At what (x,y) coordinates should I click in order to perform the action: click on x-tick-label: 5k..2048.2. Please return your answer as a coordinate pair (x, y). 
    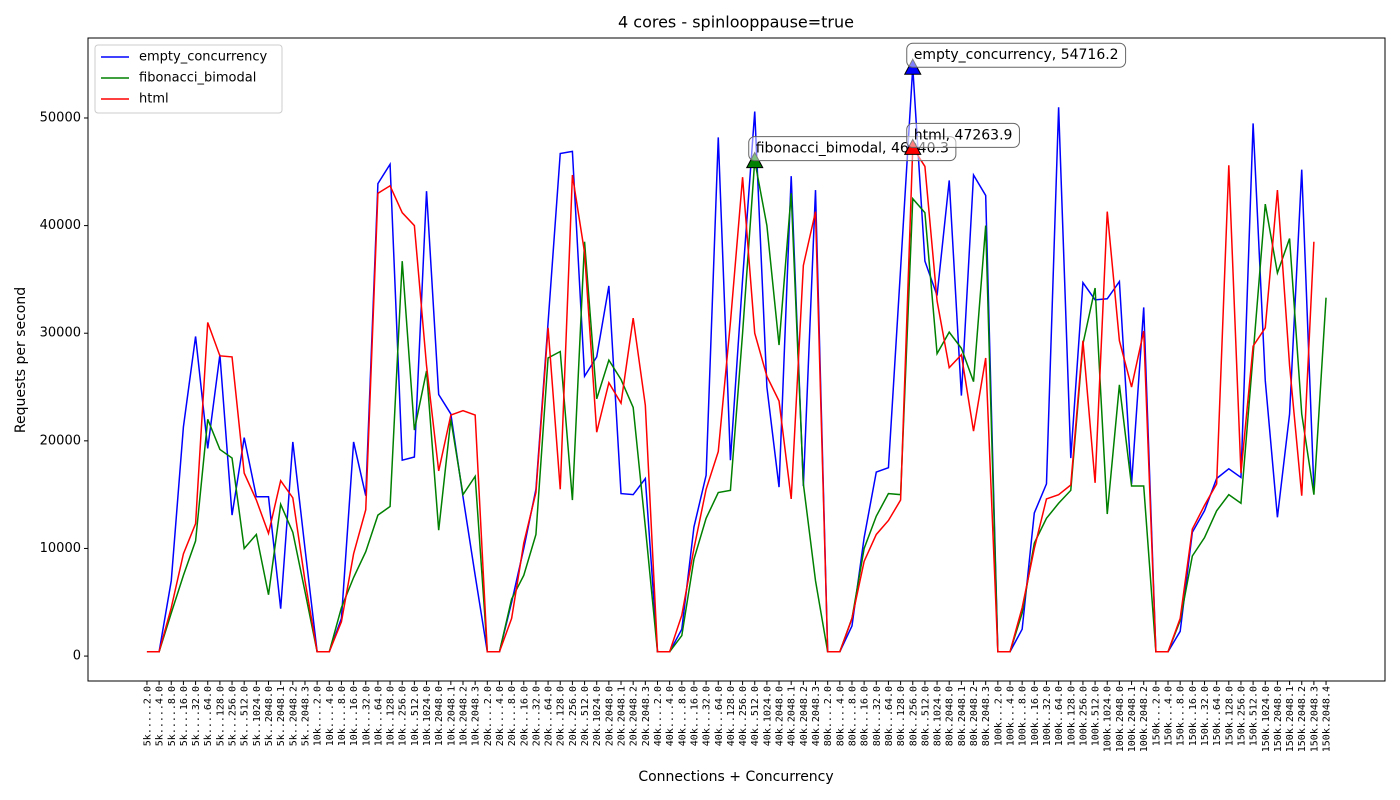
    Looking at the image, I should click on (293, 716).